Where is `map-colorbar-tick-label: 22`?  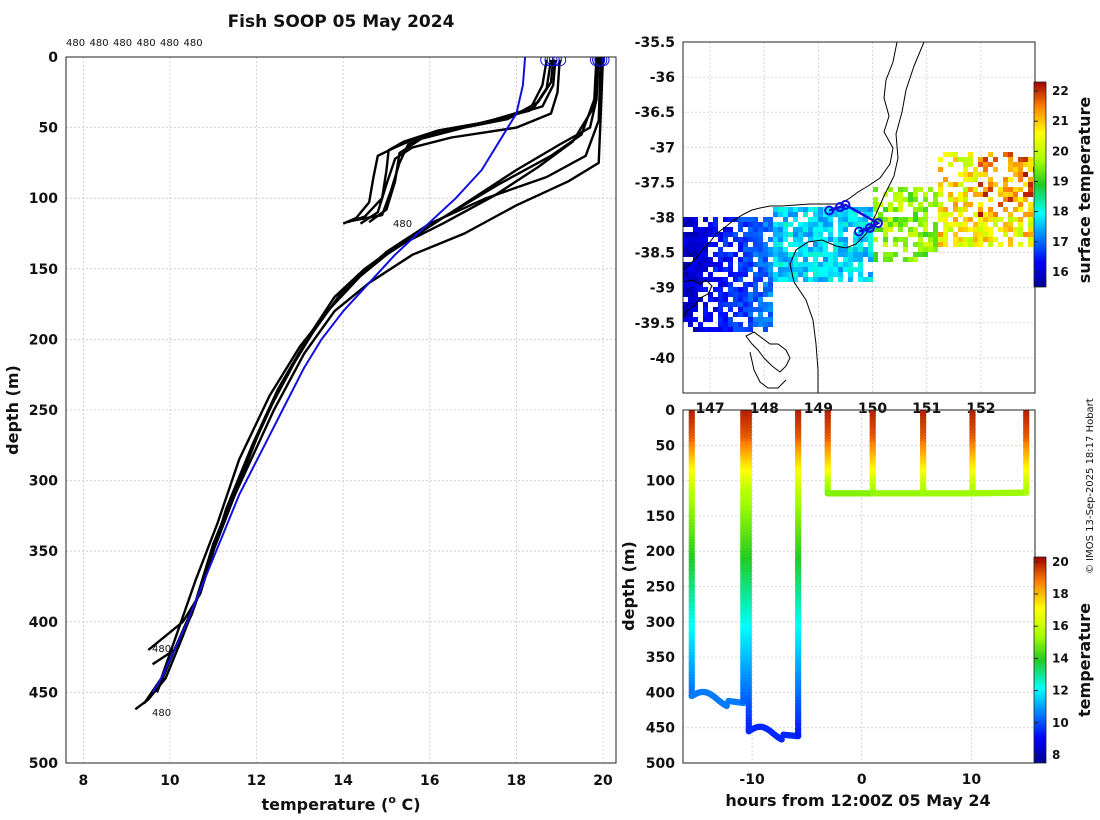
map-colorbar-tick-label: 22 is located at coordinates (1060, 91).